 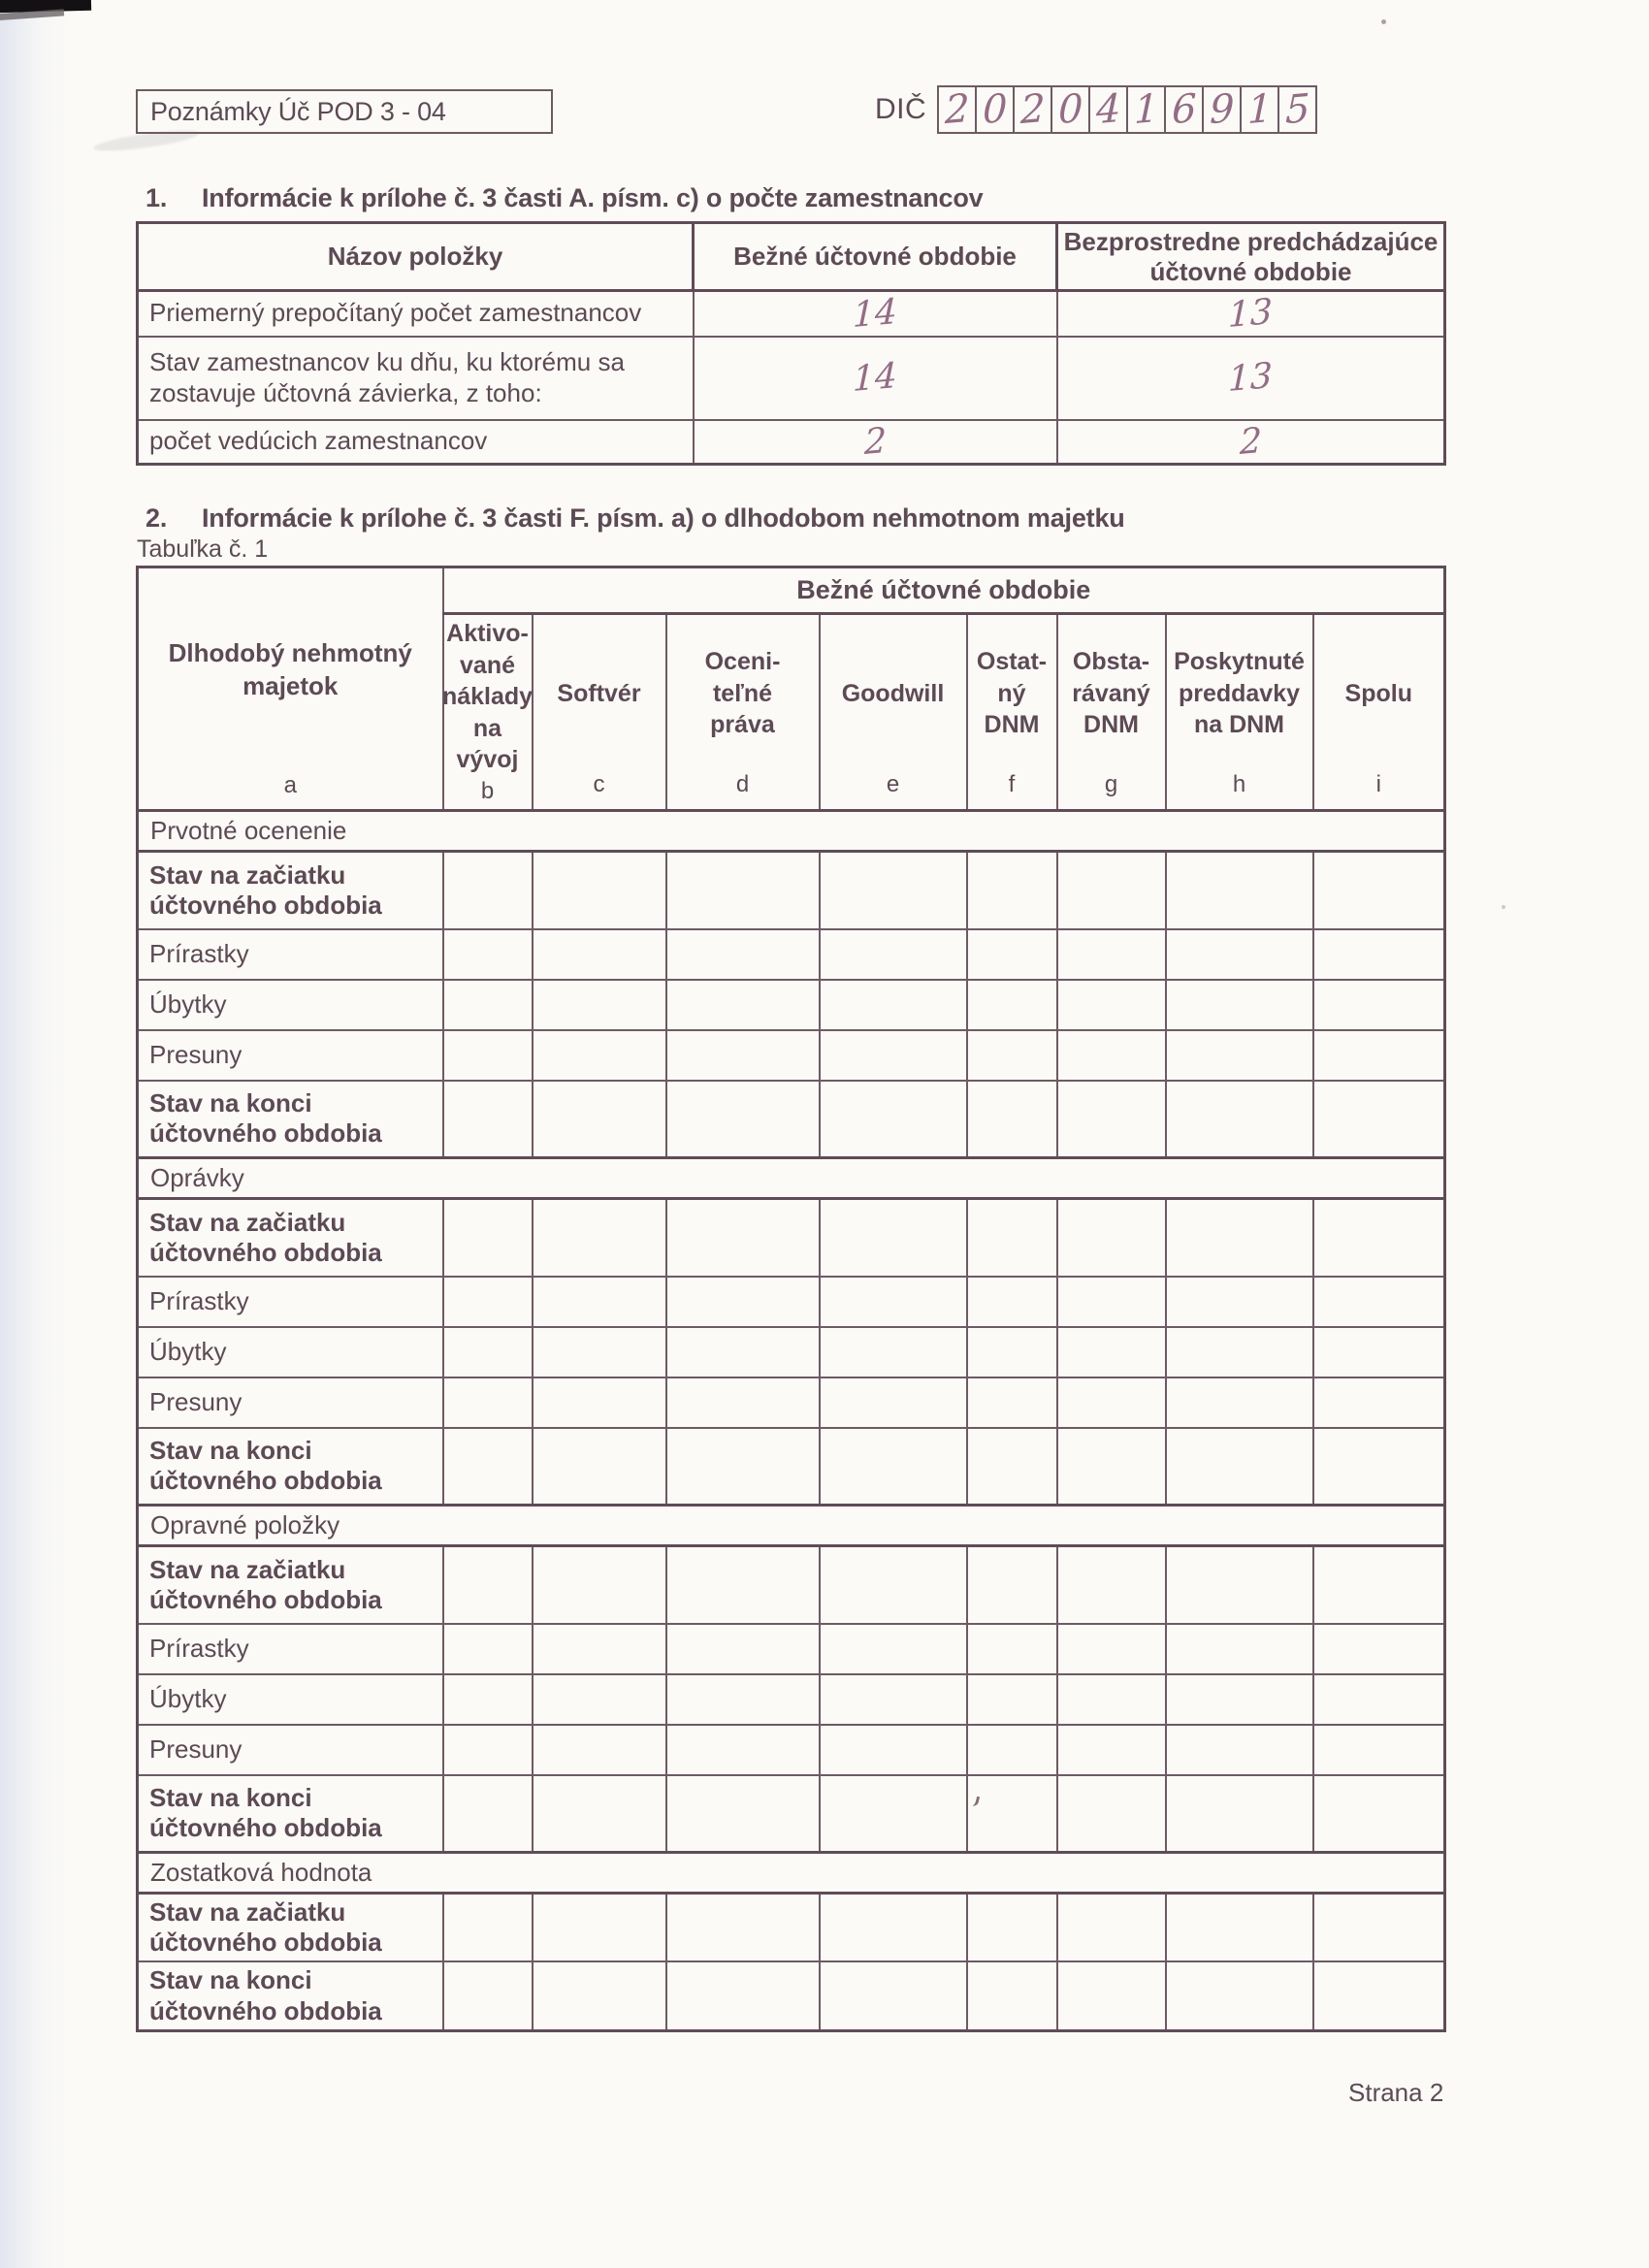 I want to click on data-row: Úbytky, so click(x=791, y=1351).